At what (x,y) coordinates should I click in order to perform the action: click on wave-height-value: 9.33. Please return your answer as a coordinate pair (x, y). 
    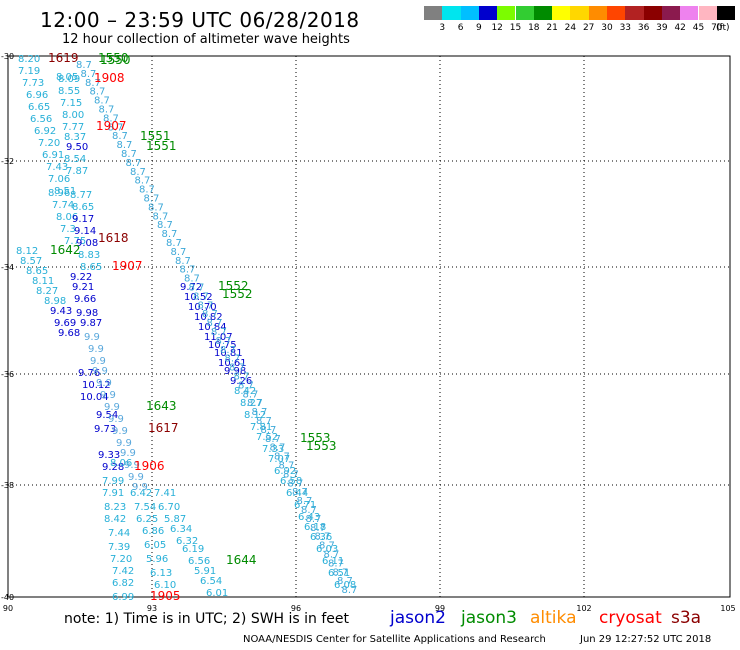
    Looking at the image, I should click on (109, 455).